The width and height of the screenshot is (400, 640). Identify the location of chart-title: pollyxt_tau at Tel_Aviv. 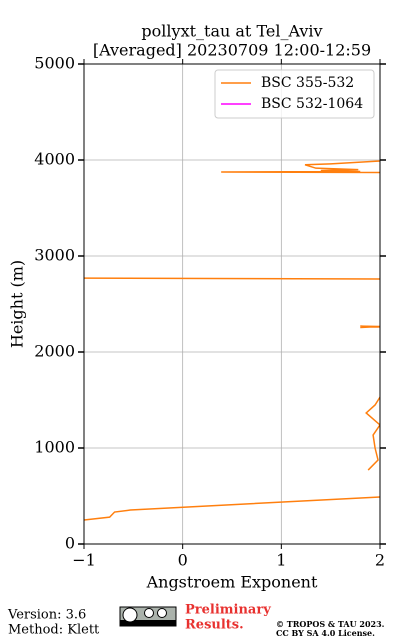
(231, 31).